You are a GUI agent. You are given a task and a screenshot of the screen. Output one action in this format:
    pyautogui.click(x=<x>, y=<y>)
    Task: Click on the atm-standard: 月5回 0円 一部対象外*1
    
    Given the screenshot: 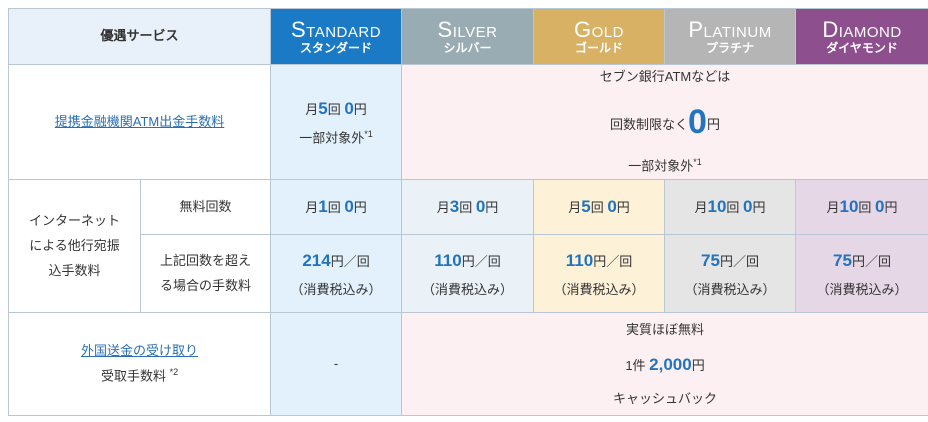 What is the action you would take?
    pyautogui.click(x=336, y=122)
    